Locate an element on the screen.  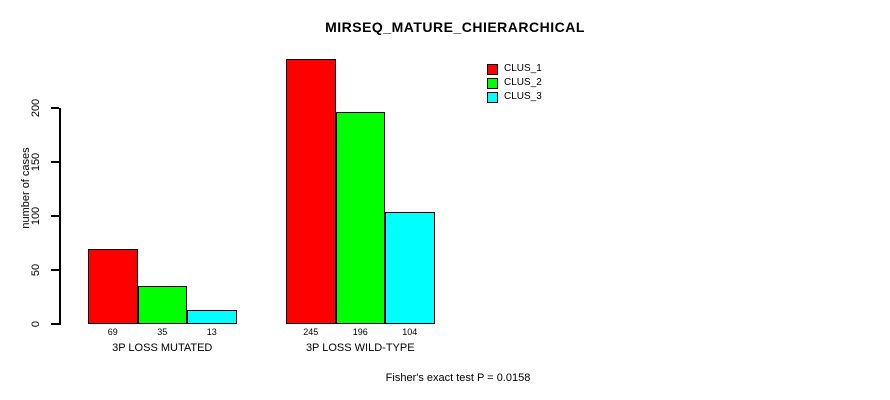
chart-title: MIRSEQ_MATURE_CHIERARCHICAL is located at coordinates (455, 27).